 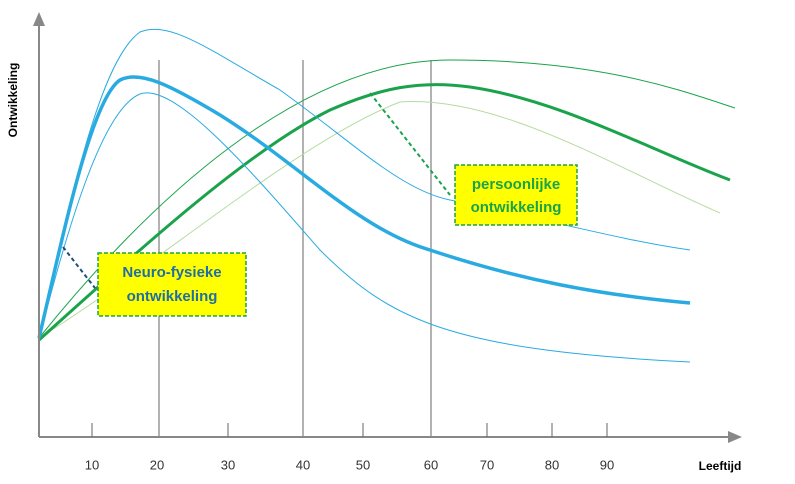 What do you see at coordinates (607, 464) in the screenshot?
I see `x-tick-label: 90` at bounding box center [607, 464].